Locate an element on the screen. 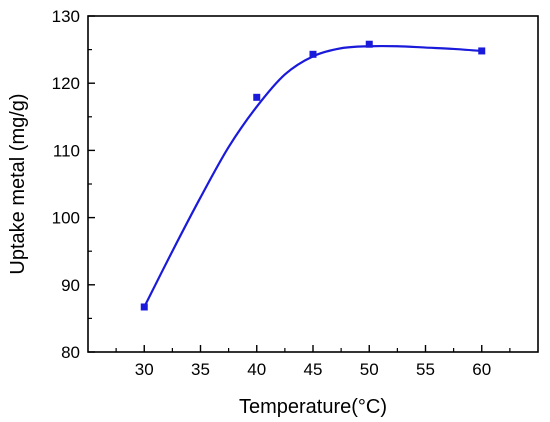 This screenshot has width=550, height=422. y-axis-label: Uptake metal (mg/g) is located at coordinates (18, 183).